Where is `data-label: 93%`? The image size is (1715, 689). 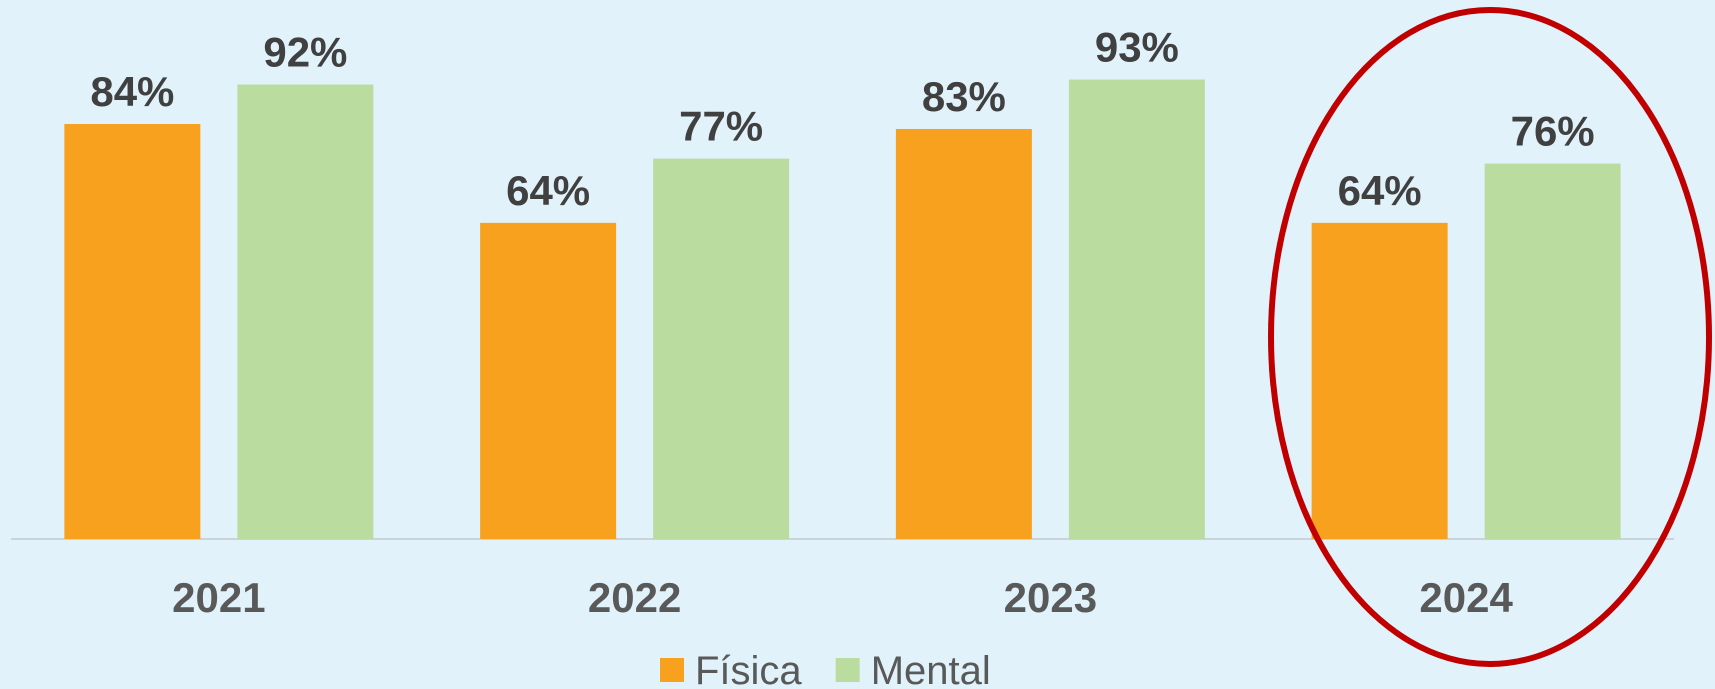
data-label: 93% is located at coordinates (1137, 47).